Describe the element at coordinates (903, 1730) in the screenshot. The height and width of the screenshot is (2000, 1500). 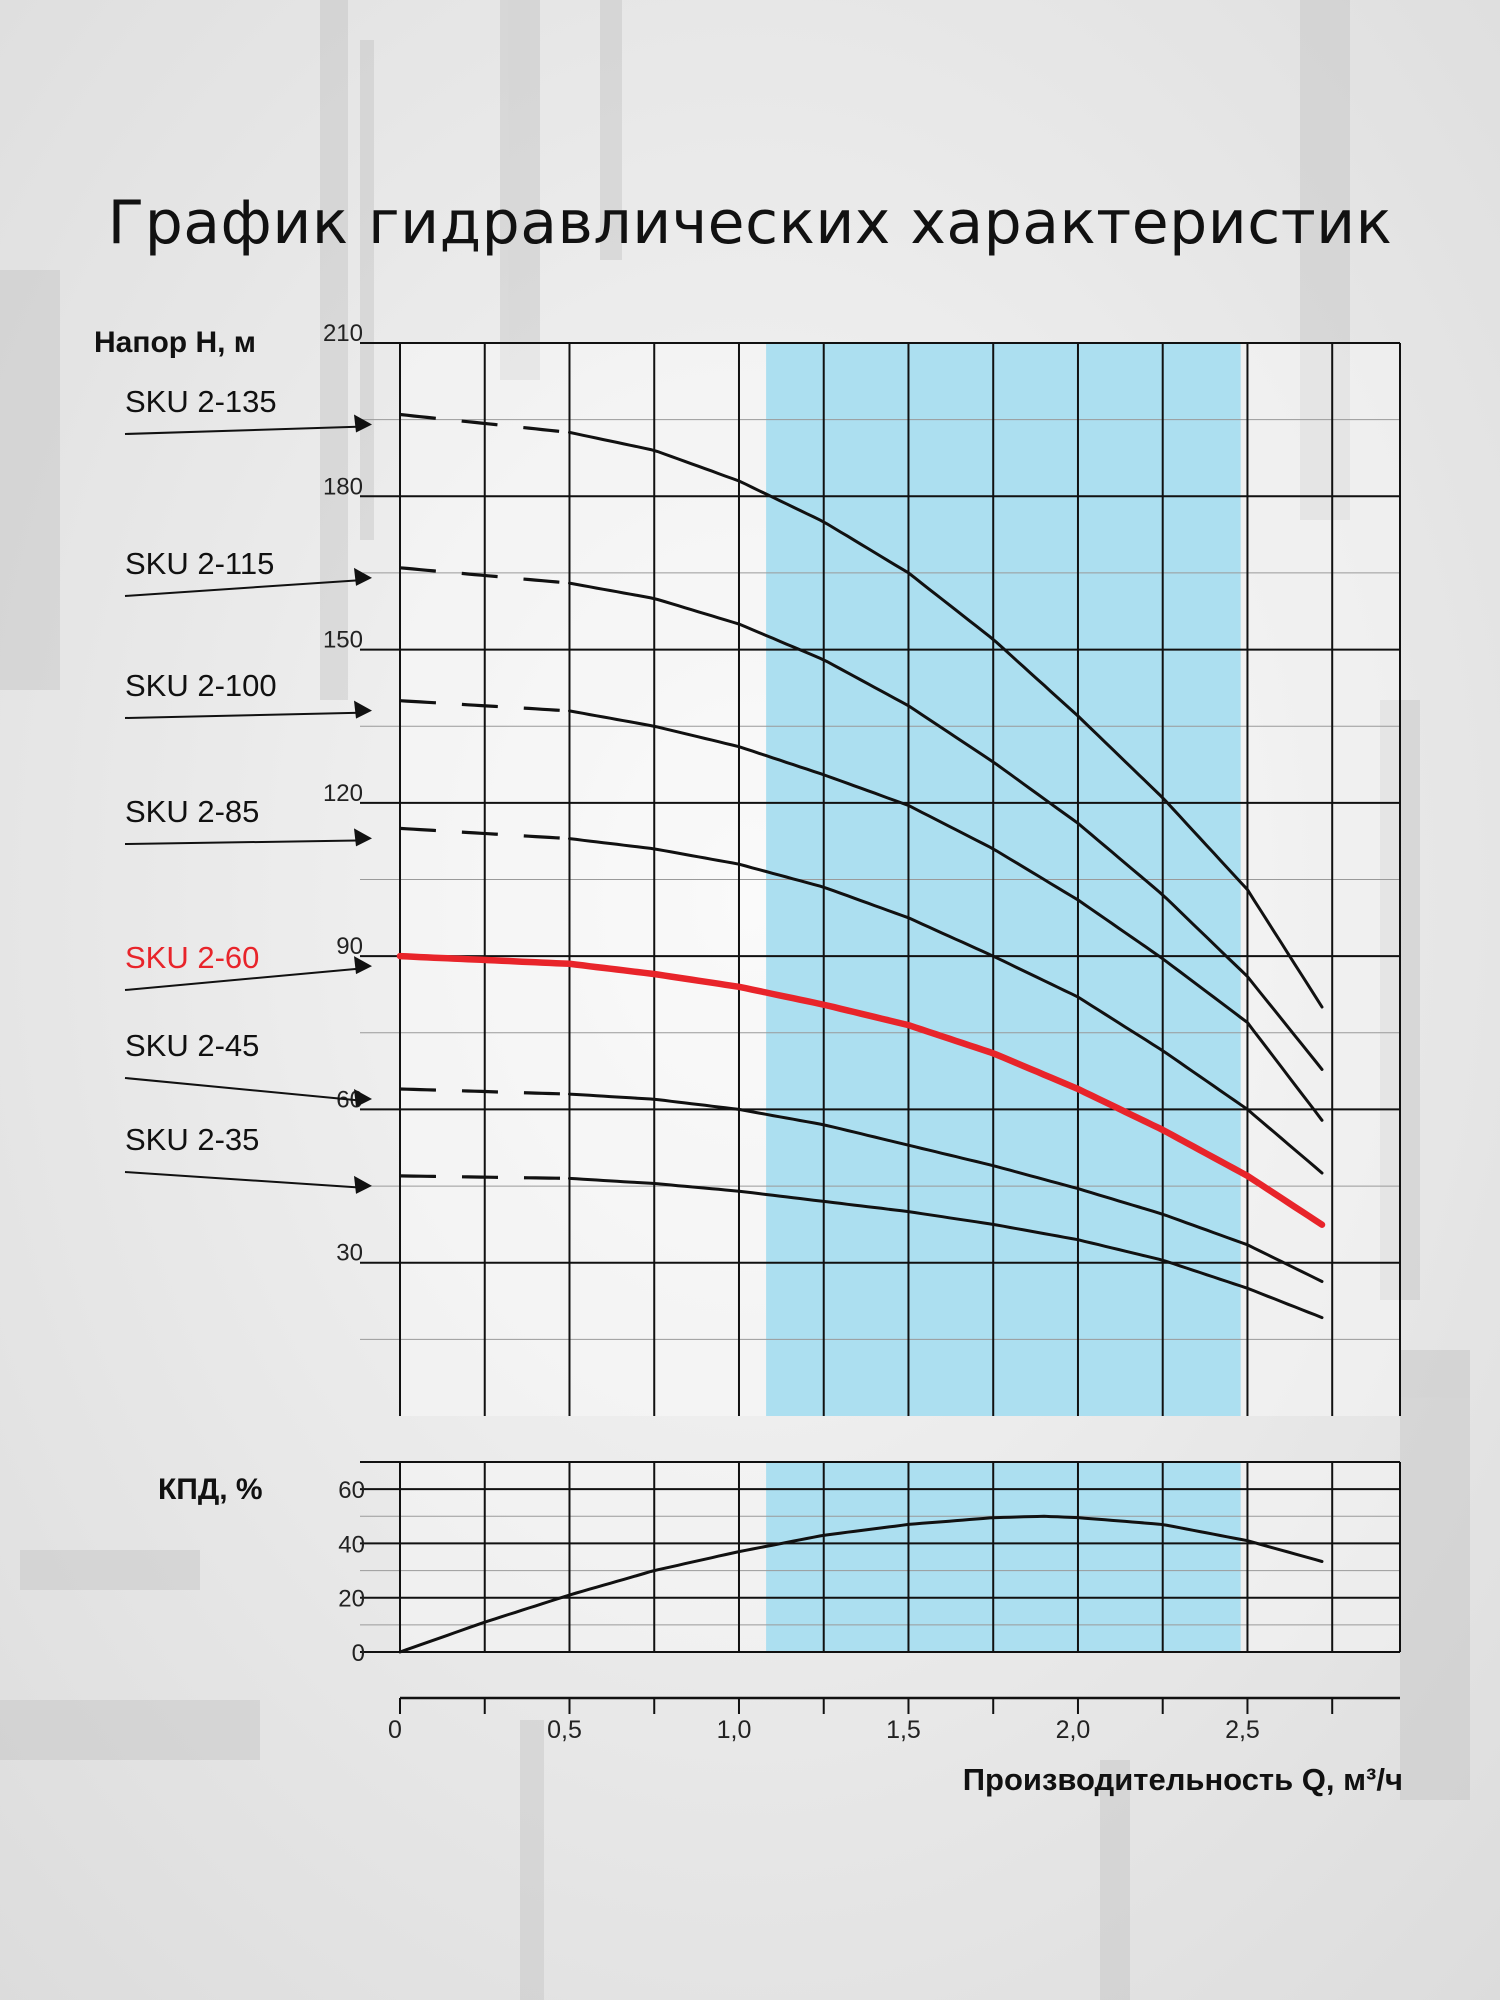
I see `x-tick-label: 1,5` at that location.